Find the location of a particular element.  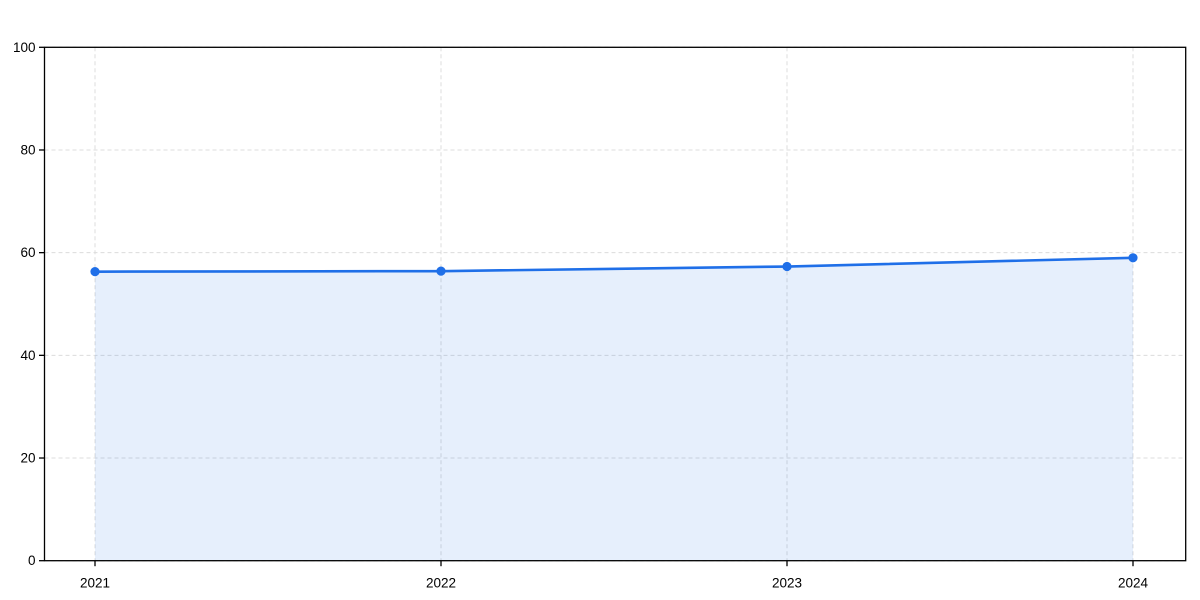

trend-line is located at coordinates (614, 264).